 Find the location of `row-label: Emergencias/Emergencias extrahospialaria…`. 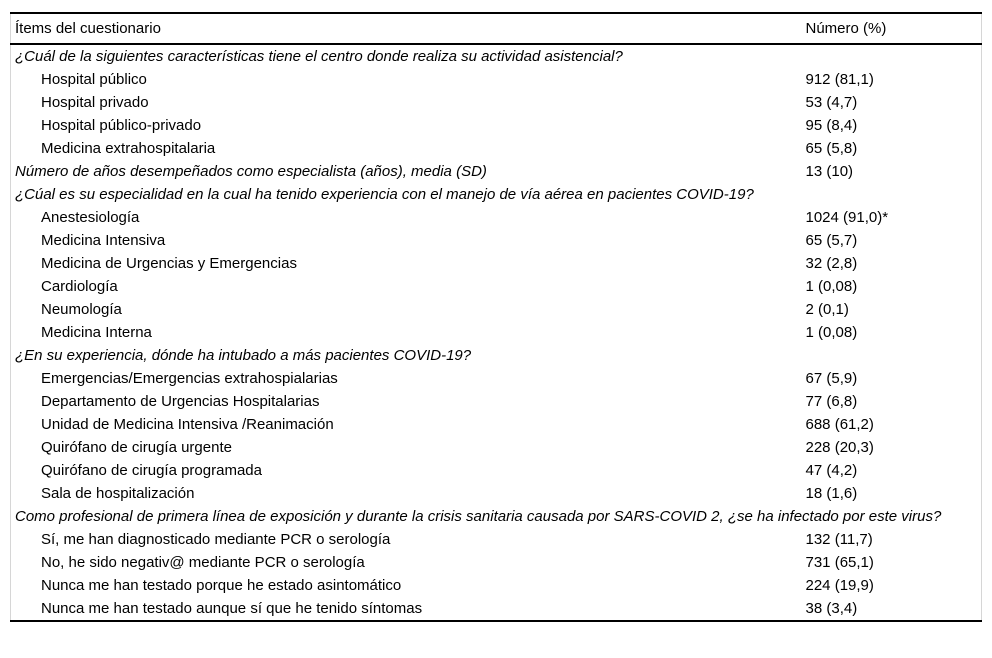

row-label: Emergencias/Emergencias extrahospialaria… is located at coordinates (189, 378).